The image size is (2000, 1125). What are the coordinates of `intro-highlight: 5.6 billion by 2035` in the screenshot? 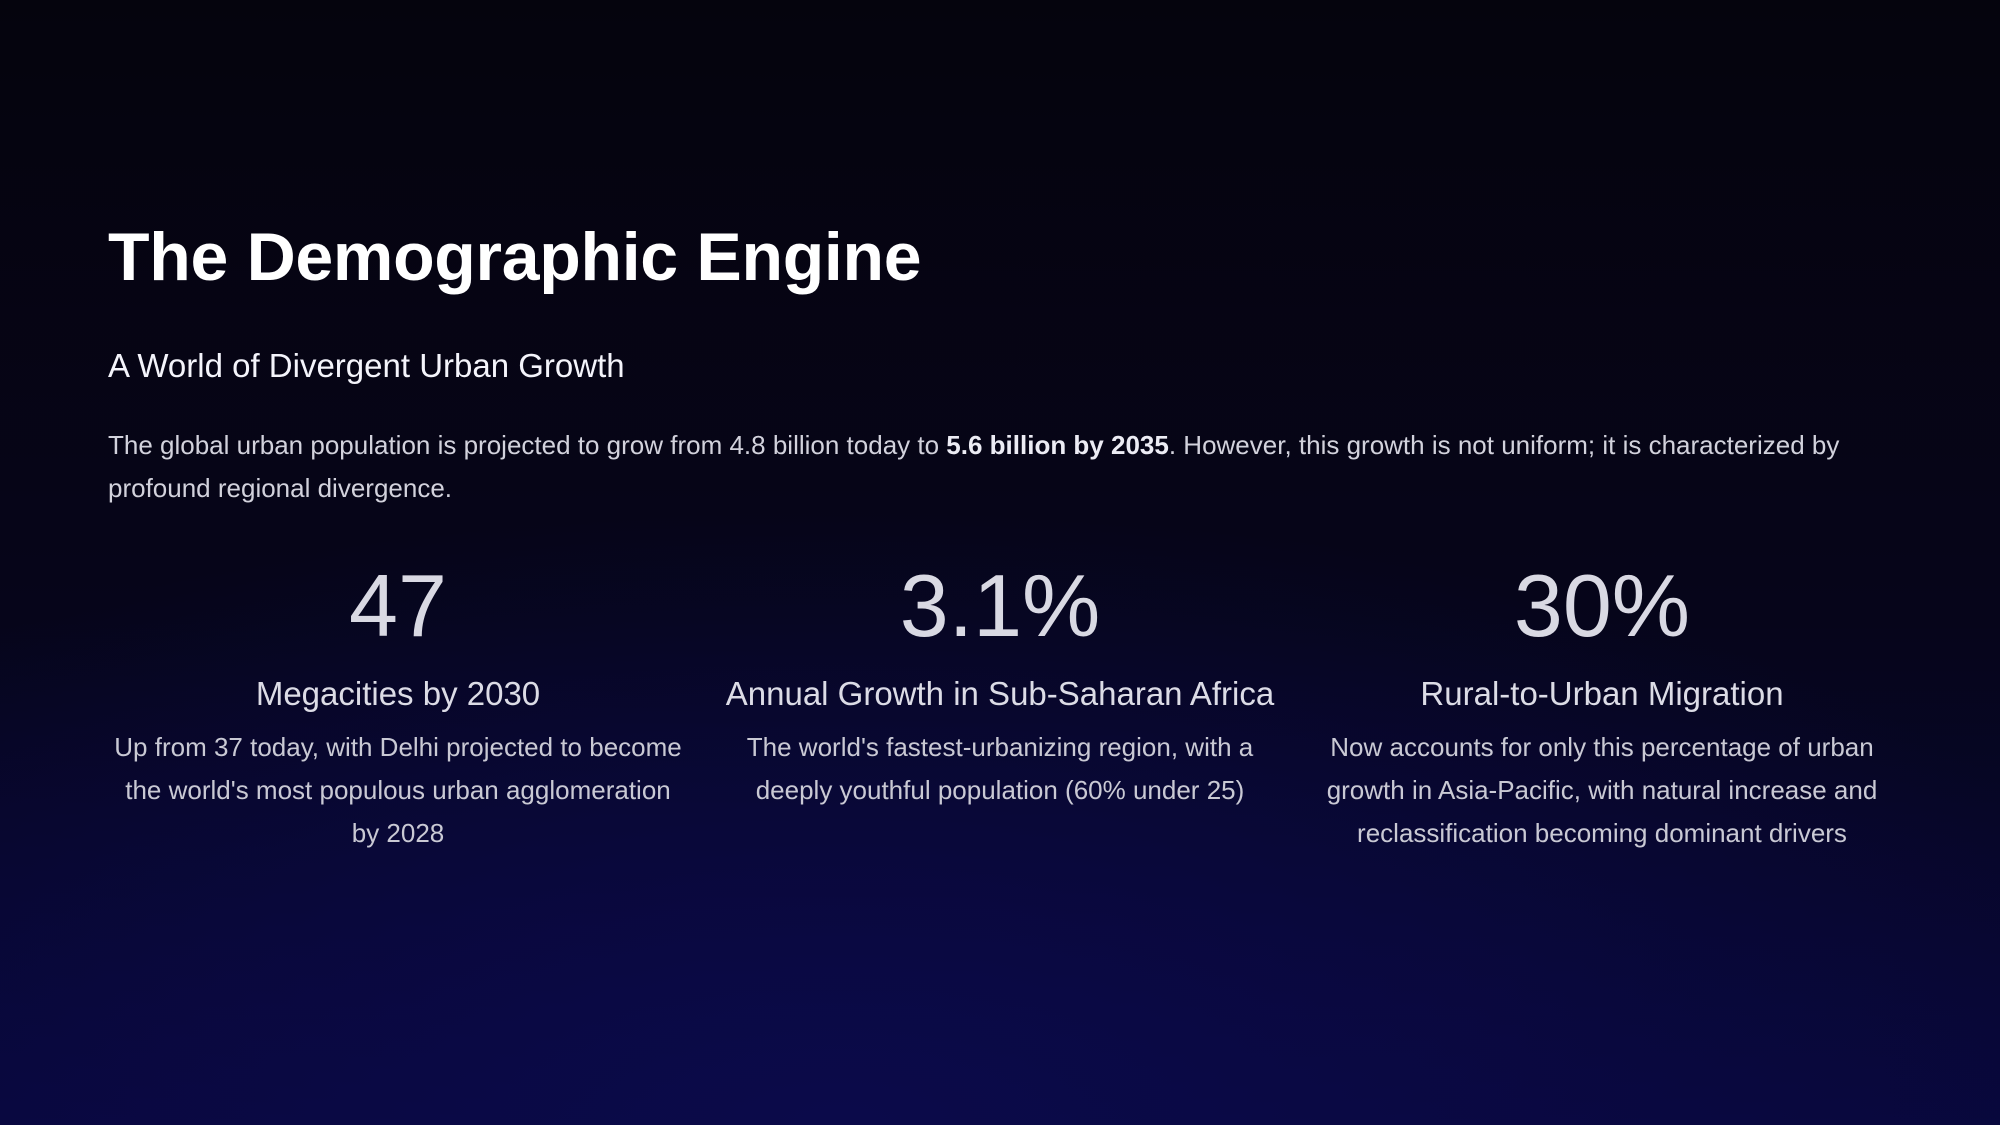 It's located at (1057, 445).